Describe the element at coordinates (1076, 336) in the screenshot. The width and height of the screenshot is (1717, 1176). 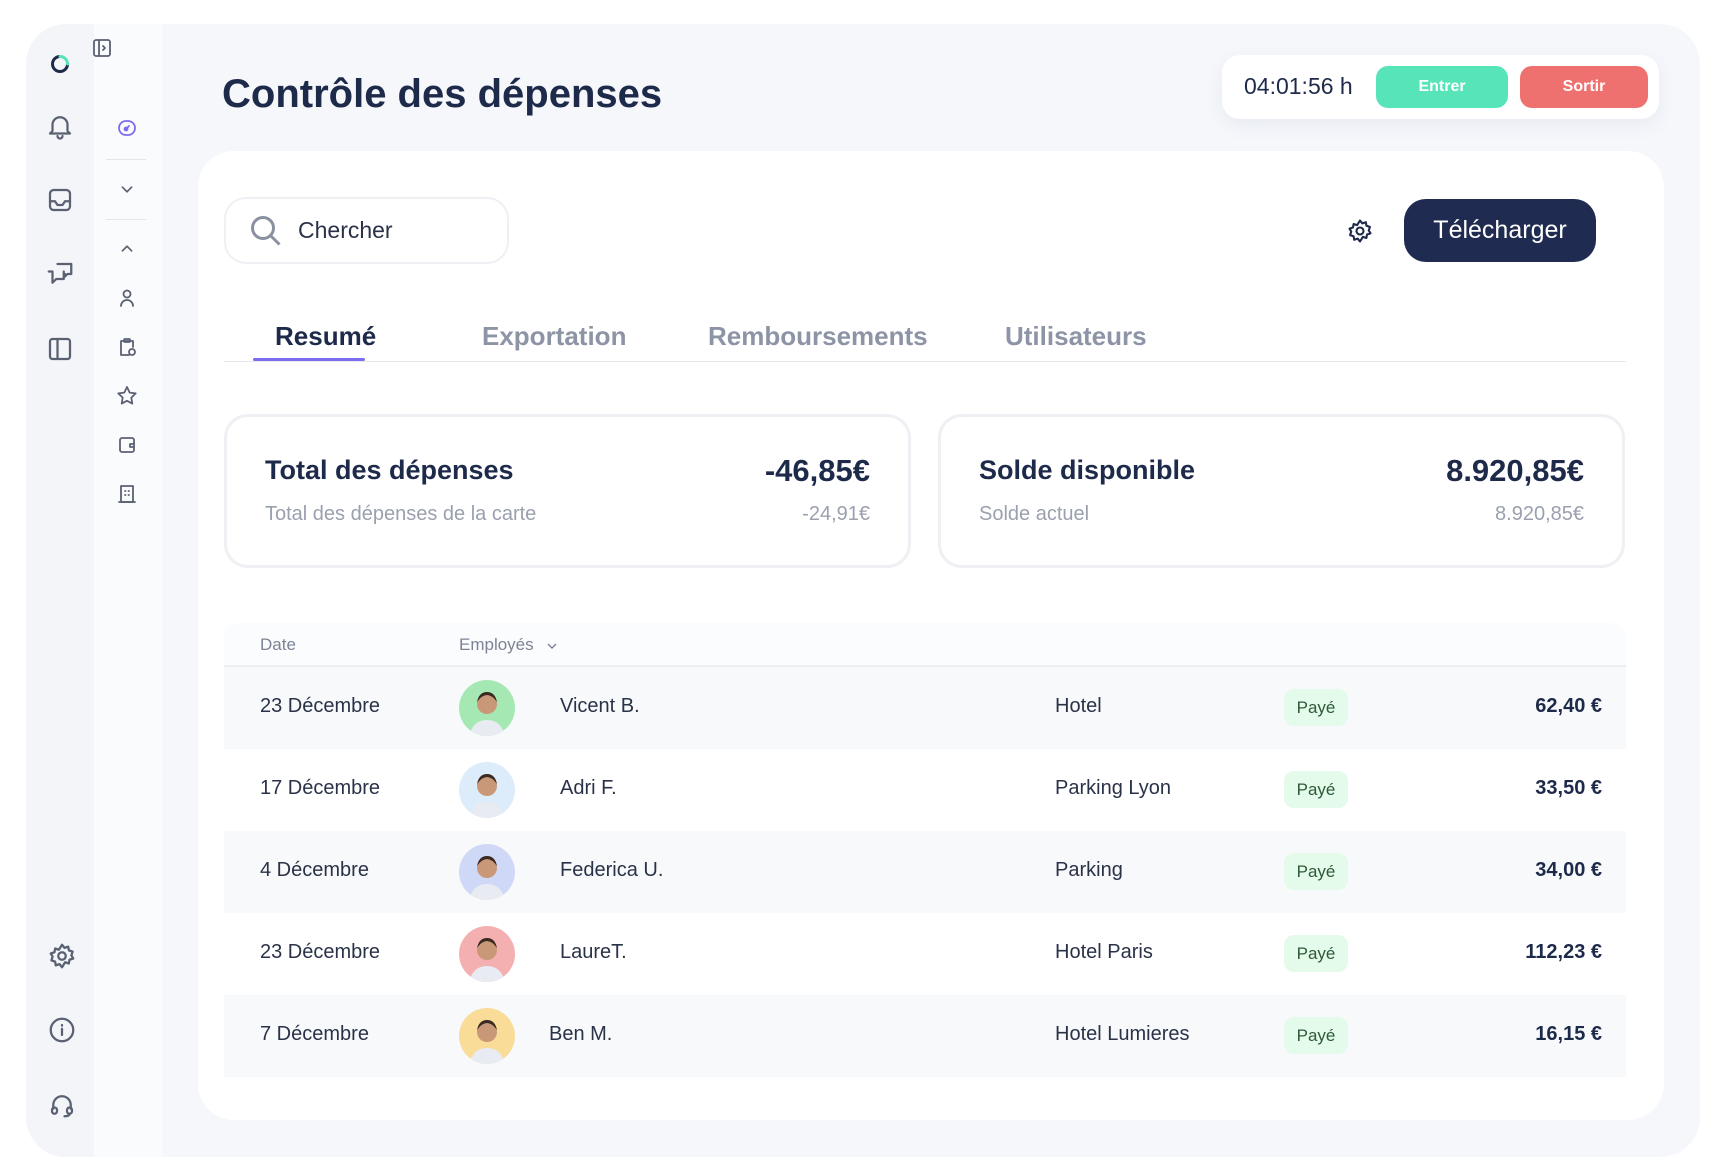
I see `tab-utilisateurs: Utilisateurs` at that location.